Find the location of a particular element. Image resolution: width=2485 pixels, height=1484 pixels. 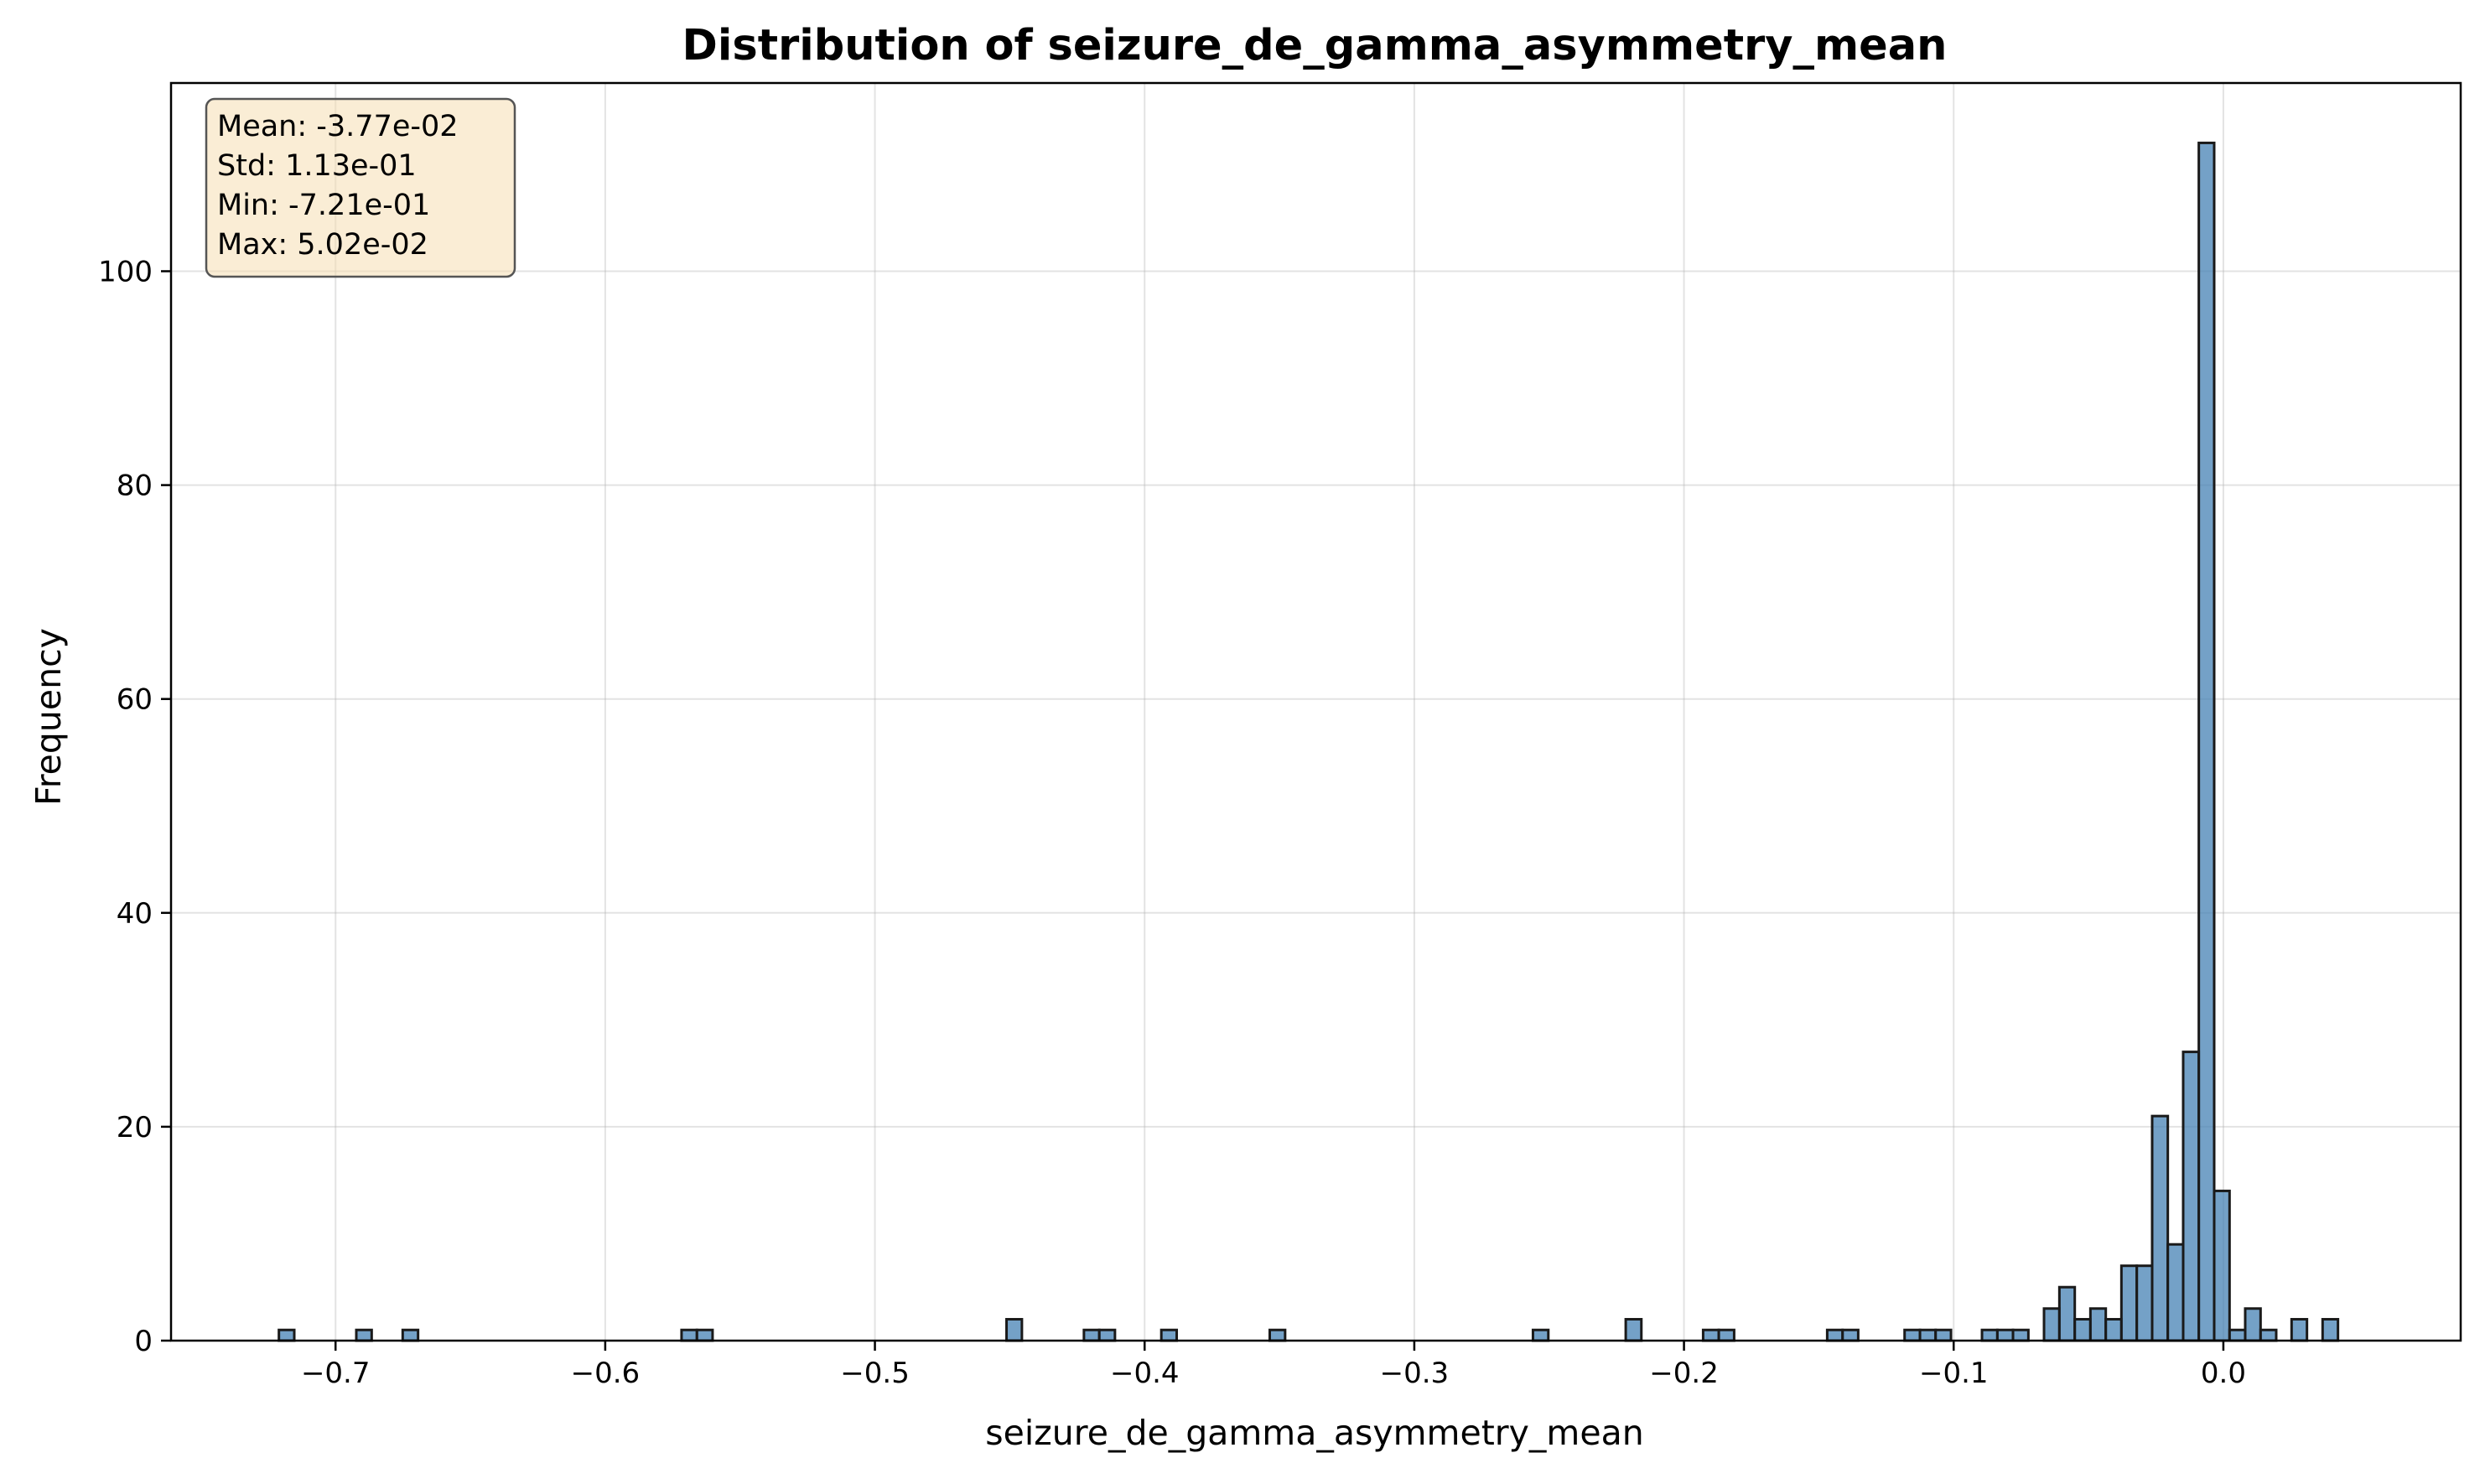

stats-std: Std: 1.13e-01 is located at coordinates (317, 166).